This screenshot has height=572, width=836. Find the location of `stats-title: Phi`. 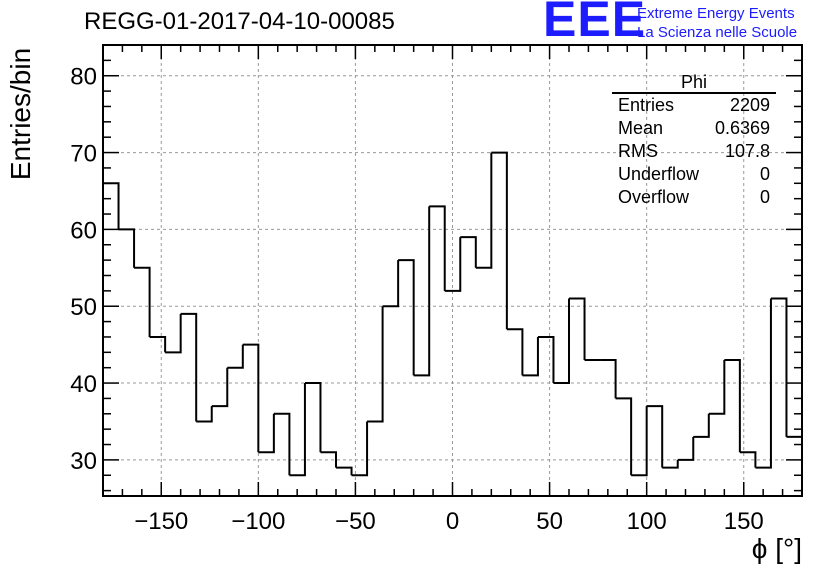

stats-title: Phi is located at coordinates (694, 83).